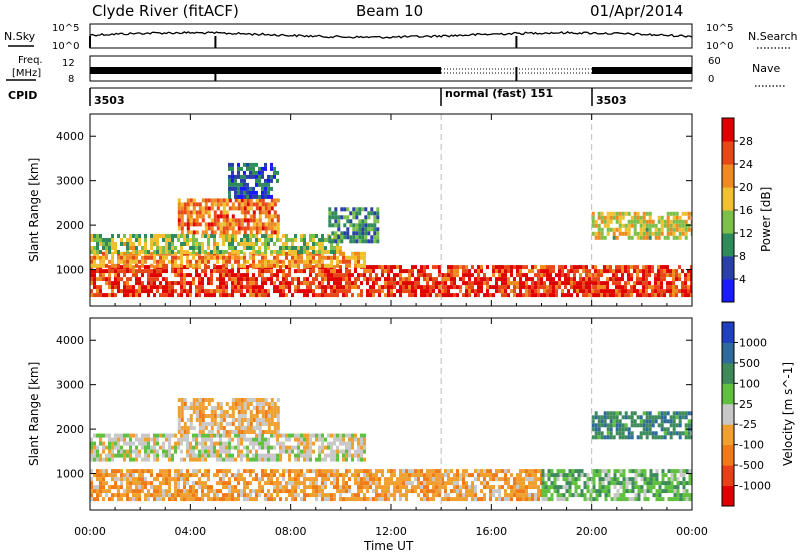 The image size is (800, 554). Describe the element at coordinates (388, 546) in the screenshot. I see `time-axis-label: Time UT` at that location.